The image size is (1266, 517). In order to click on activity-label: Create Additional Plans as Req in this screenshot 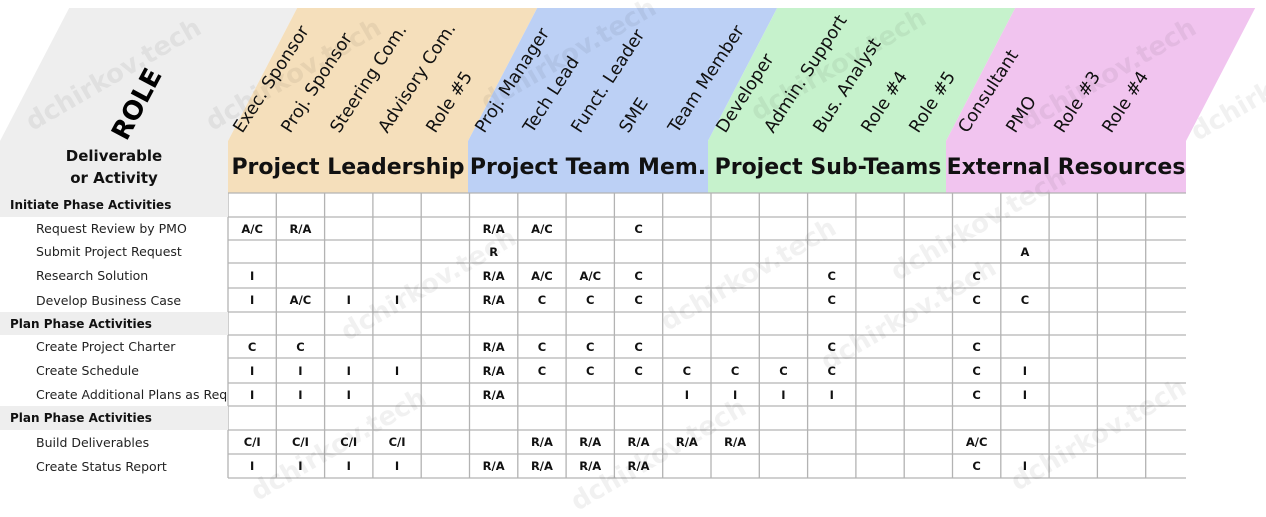, I will do `click(132, 394)`.